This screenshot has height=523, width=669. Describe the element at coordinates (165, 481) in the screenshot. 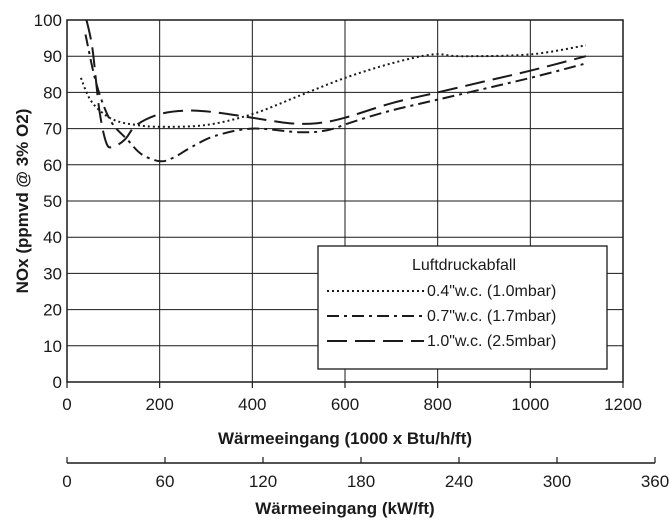

I see `secondary-x-tick-label: 60` at that location.